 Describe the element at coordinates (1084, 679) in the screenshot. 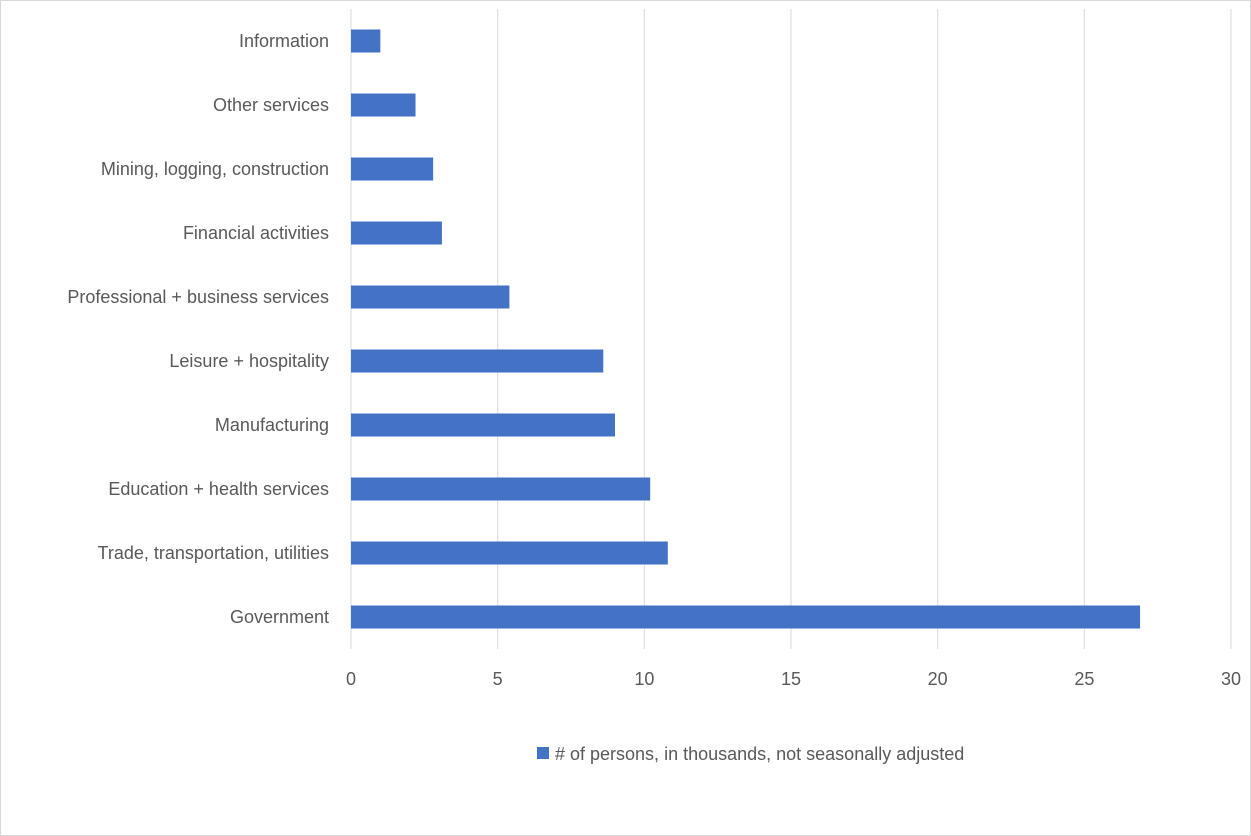

I see `x-tick-label: 25` at that location.